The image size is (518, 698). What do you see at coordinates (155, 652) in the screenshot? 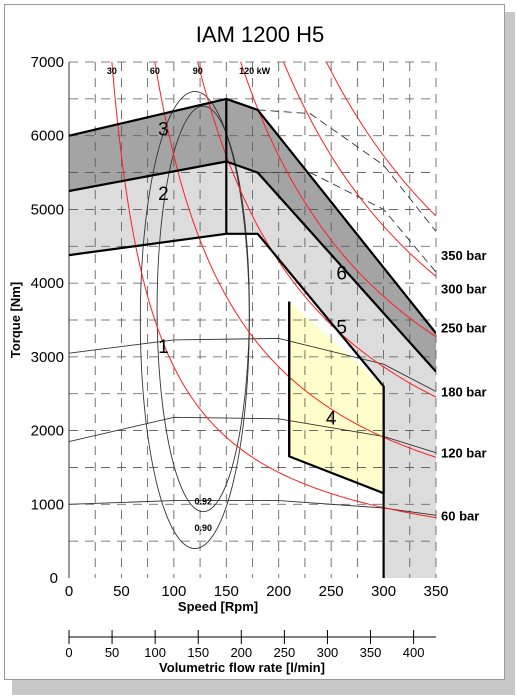
I see `secondary-tick-label: 100` at bounding box center [155, 652].